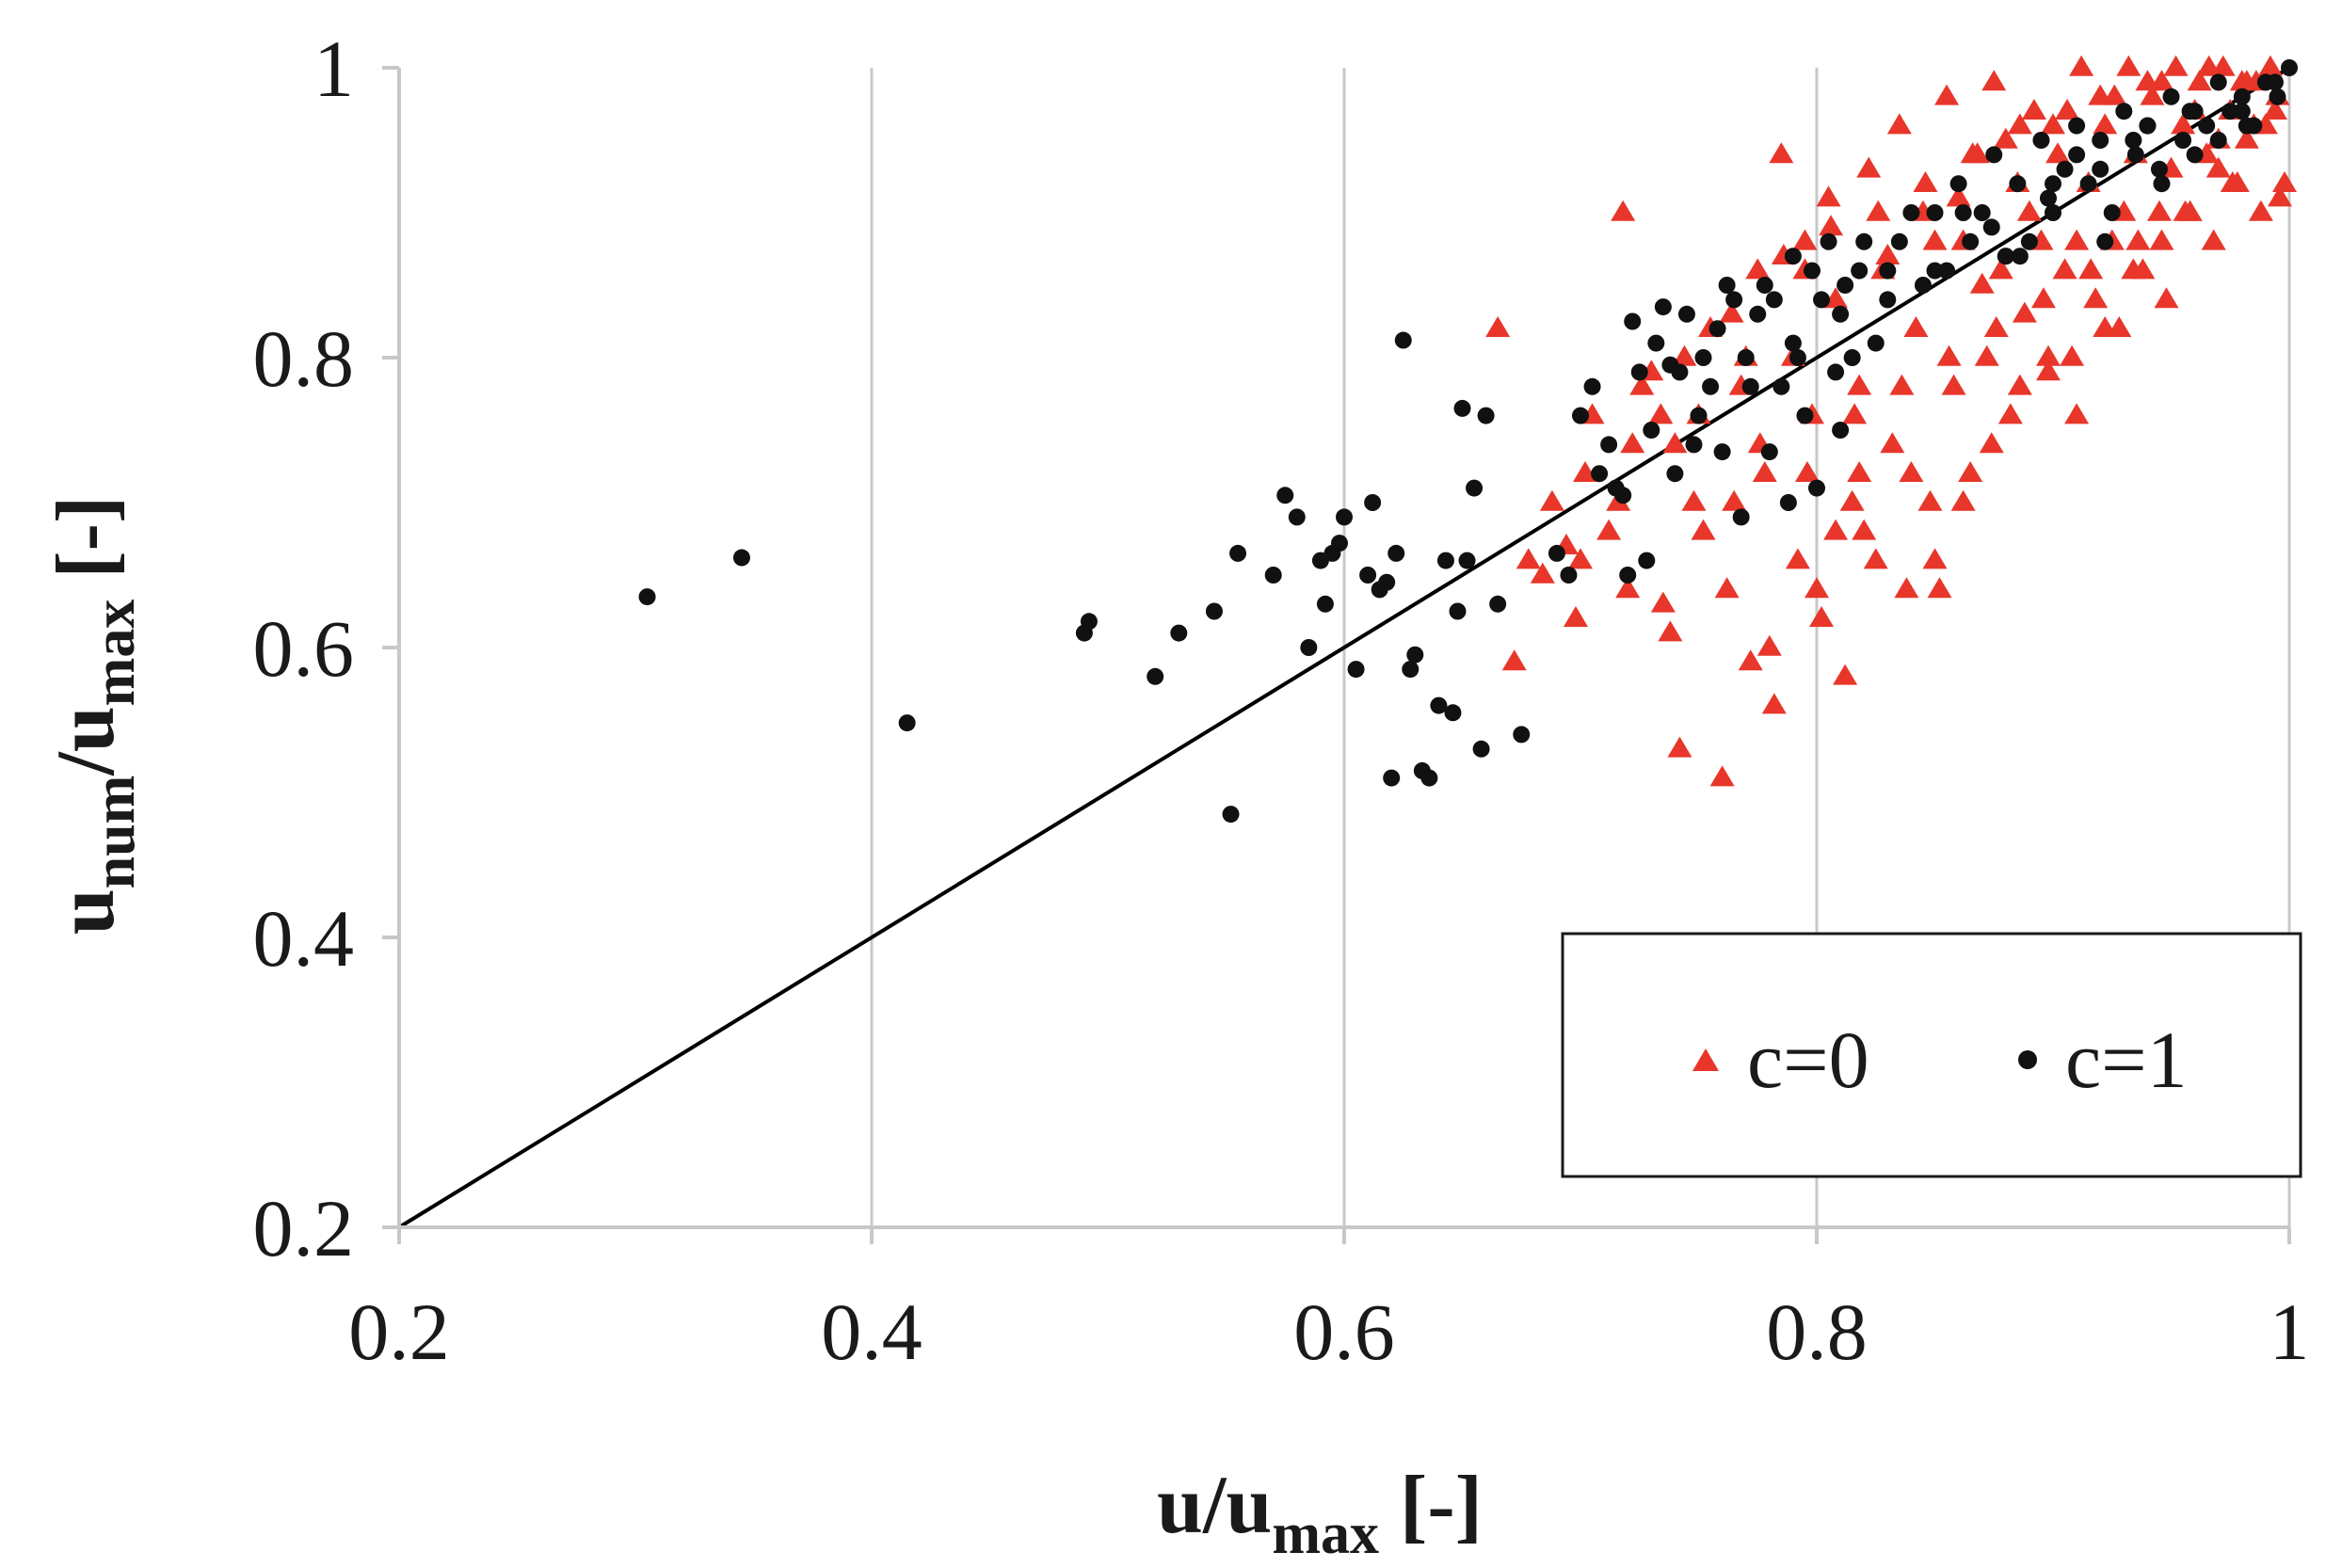 This screenshot has height=1568, width=2342. What do you see at coordinates (86, 741) in the screenshot?
I see `y-axis-label-mid: /u` at bounding box center [86, 741].